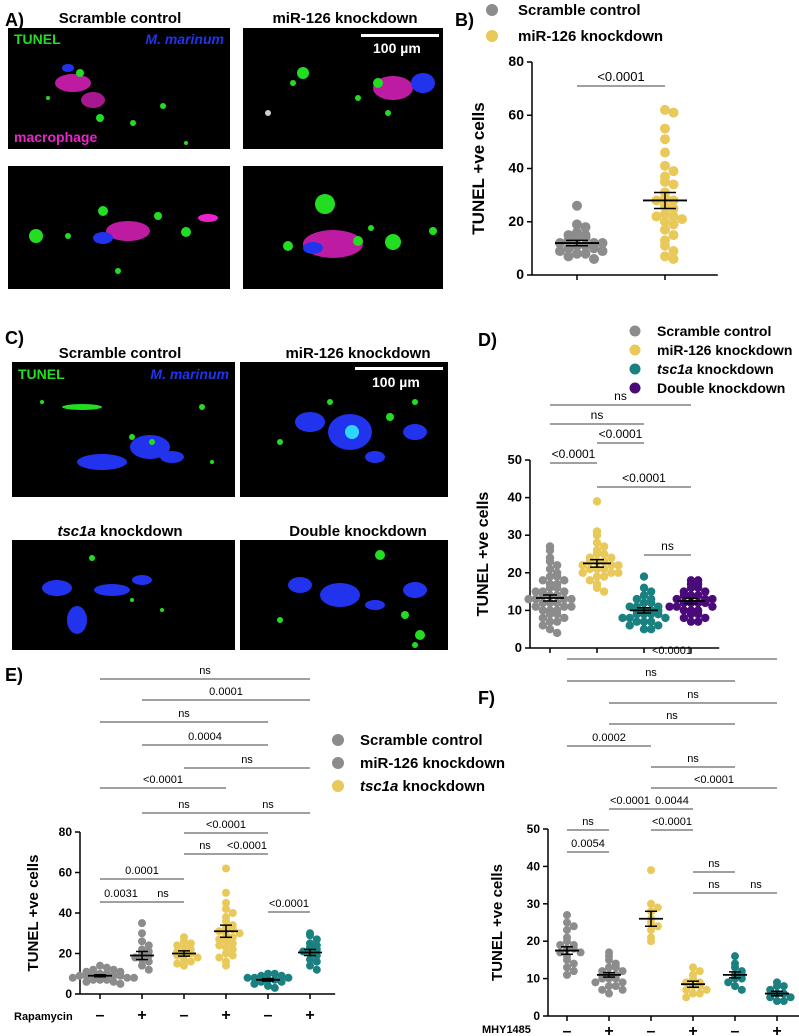  Describe the element at coordinates (735, 1029) in the screenshot. I see `treatment-sign: –` at that location.